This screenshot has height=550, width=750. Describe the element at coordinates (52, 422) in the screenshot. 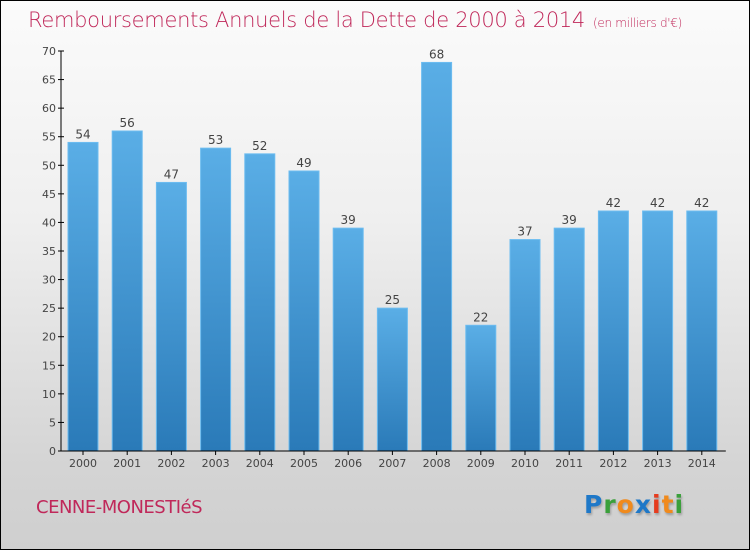

I see `y-tick-label-5: 5` at that location.